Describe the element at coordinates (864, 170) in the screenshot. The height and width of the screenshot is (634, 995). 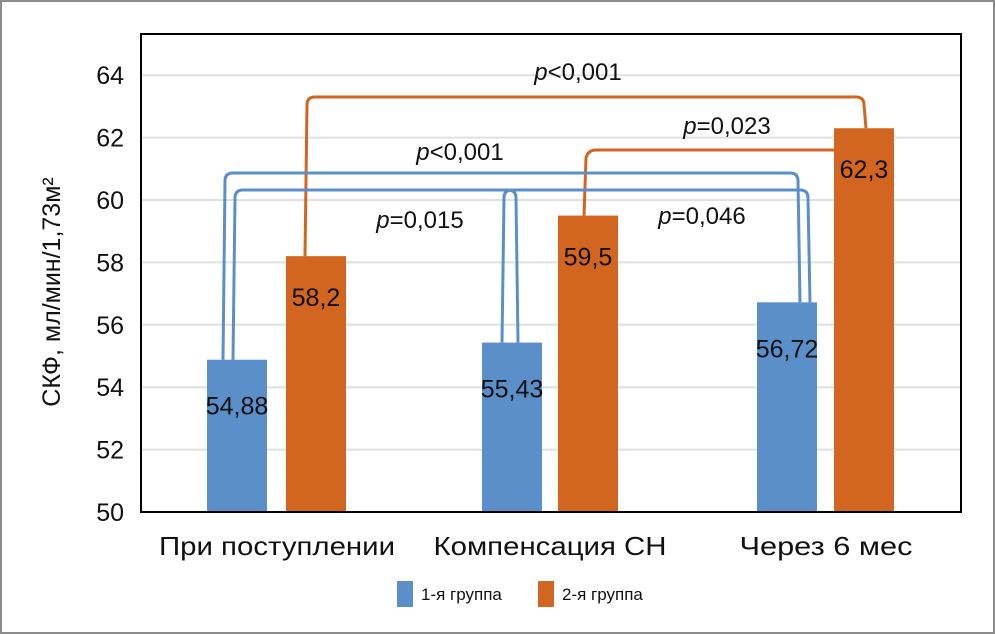
I see `data-label: 62,3` at that location.